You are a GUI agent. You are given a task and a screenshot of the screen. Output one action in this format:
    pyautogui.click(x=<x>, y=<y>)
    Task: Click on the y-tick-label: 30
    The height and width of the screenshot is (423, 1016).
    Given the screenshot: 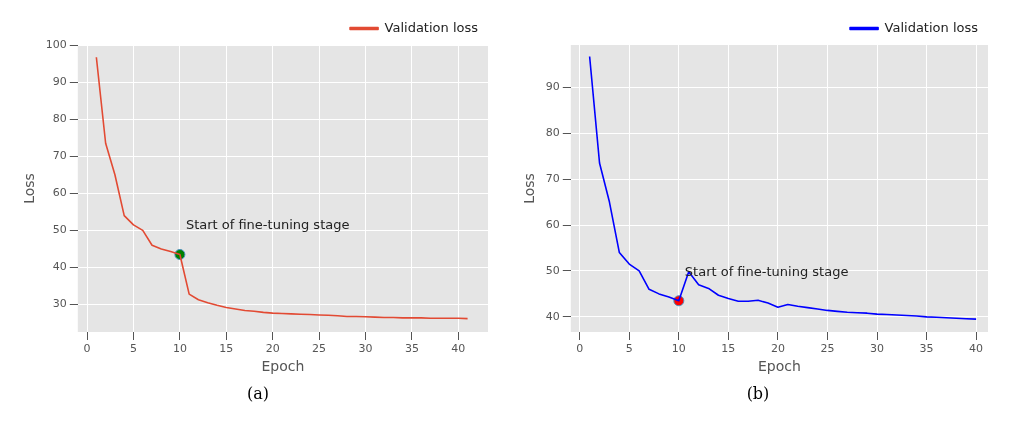 What is the action you would take?
    pyautogui.click(x=59, y=304)
    